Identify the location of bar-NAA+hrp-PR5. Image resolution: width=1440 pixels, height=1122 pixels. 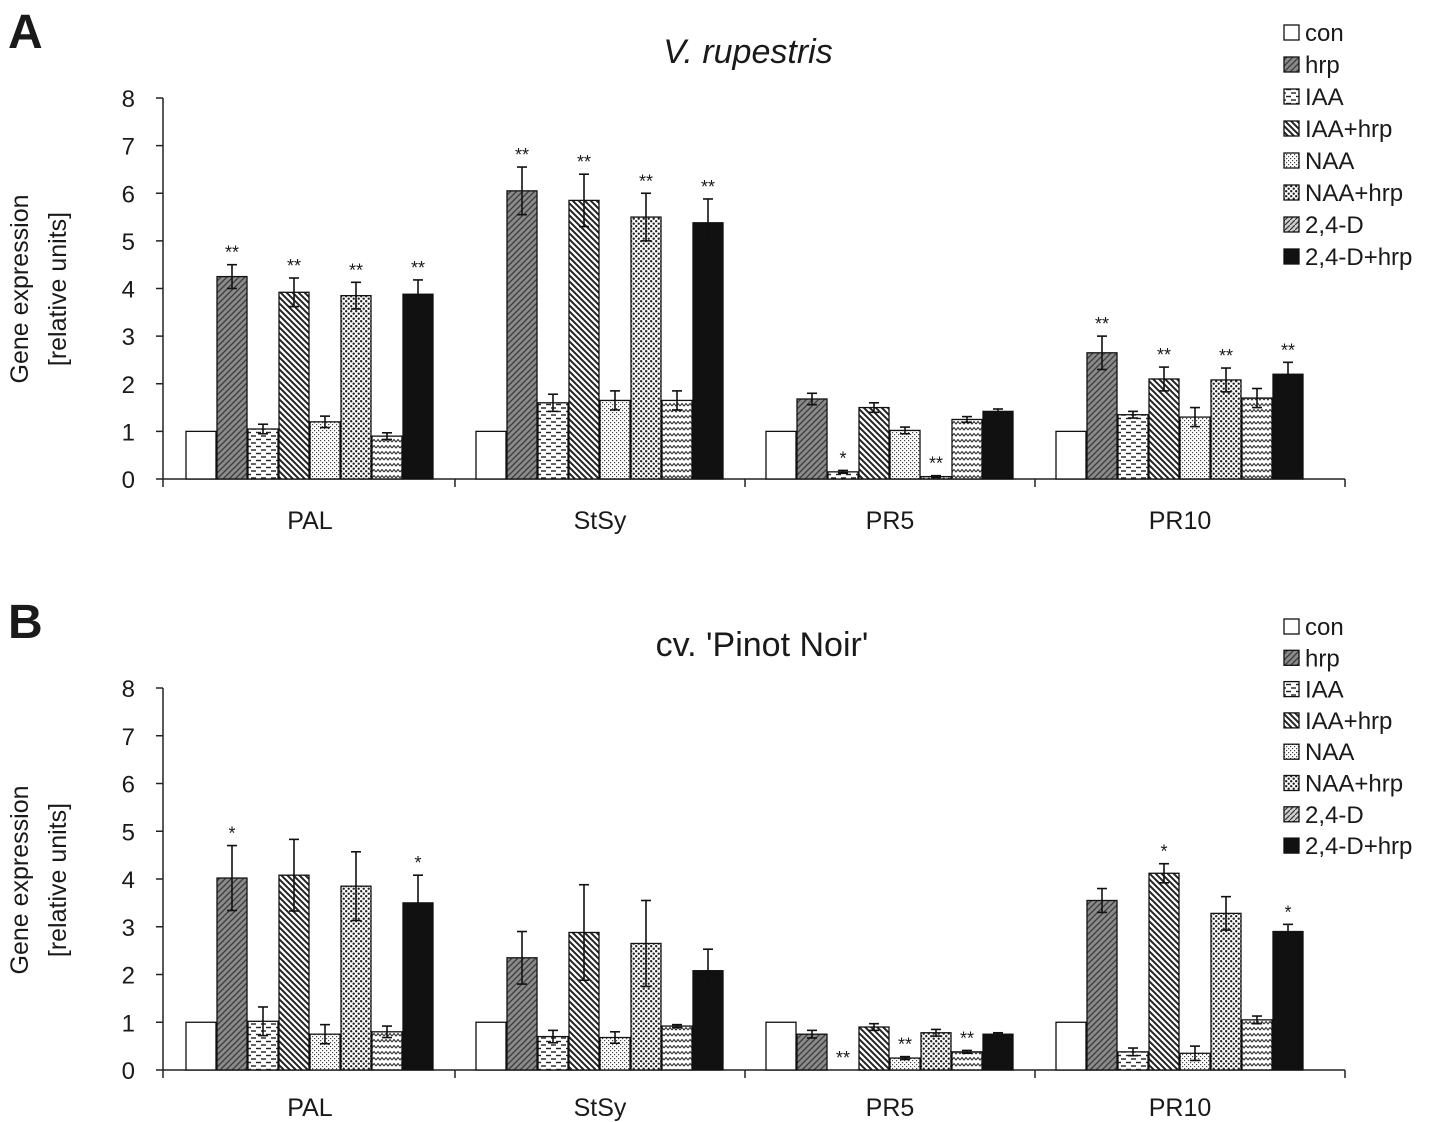
(936, 1051).